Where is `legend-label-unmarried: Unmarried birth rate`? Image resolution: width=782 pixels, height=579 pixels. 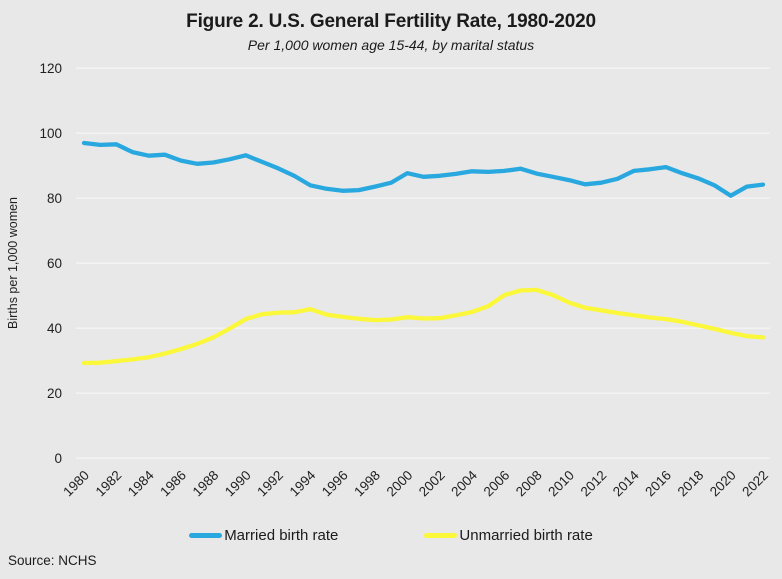 legend-label-unmarried: Unmarried birth rate is located at coordinates (526, 535).